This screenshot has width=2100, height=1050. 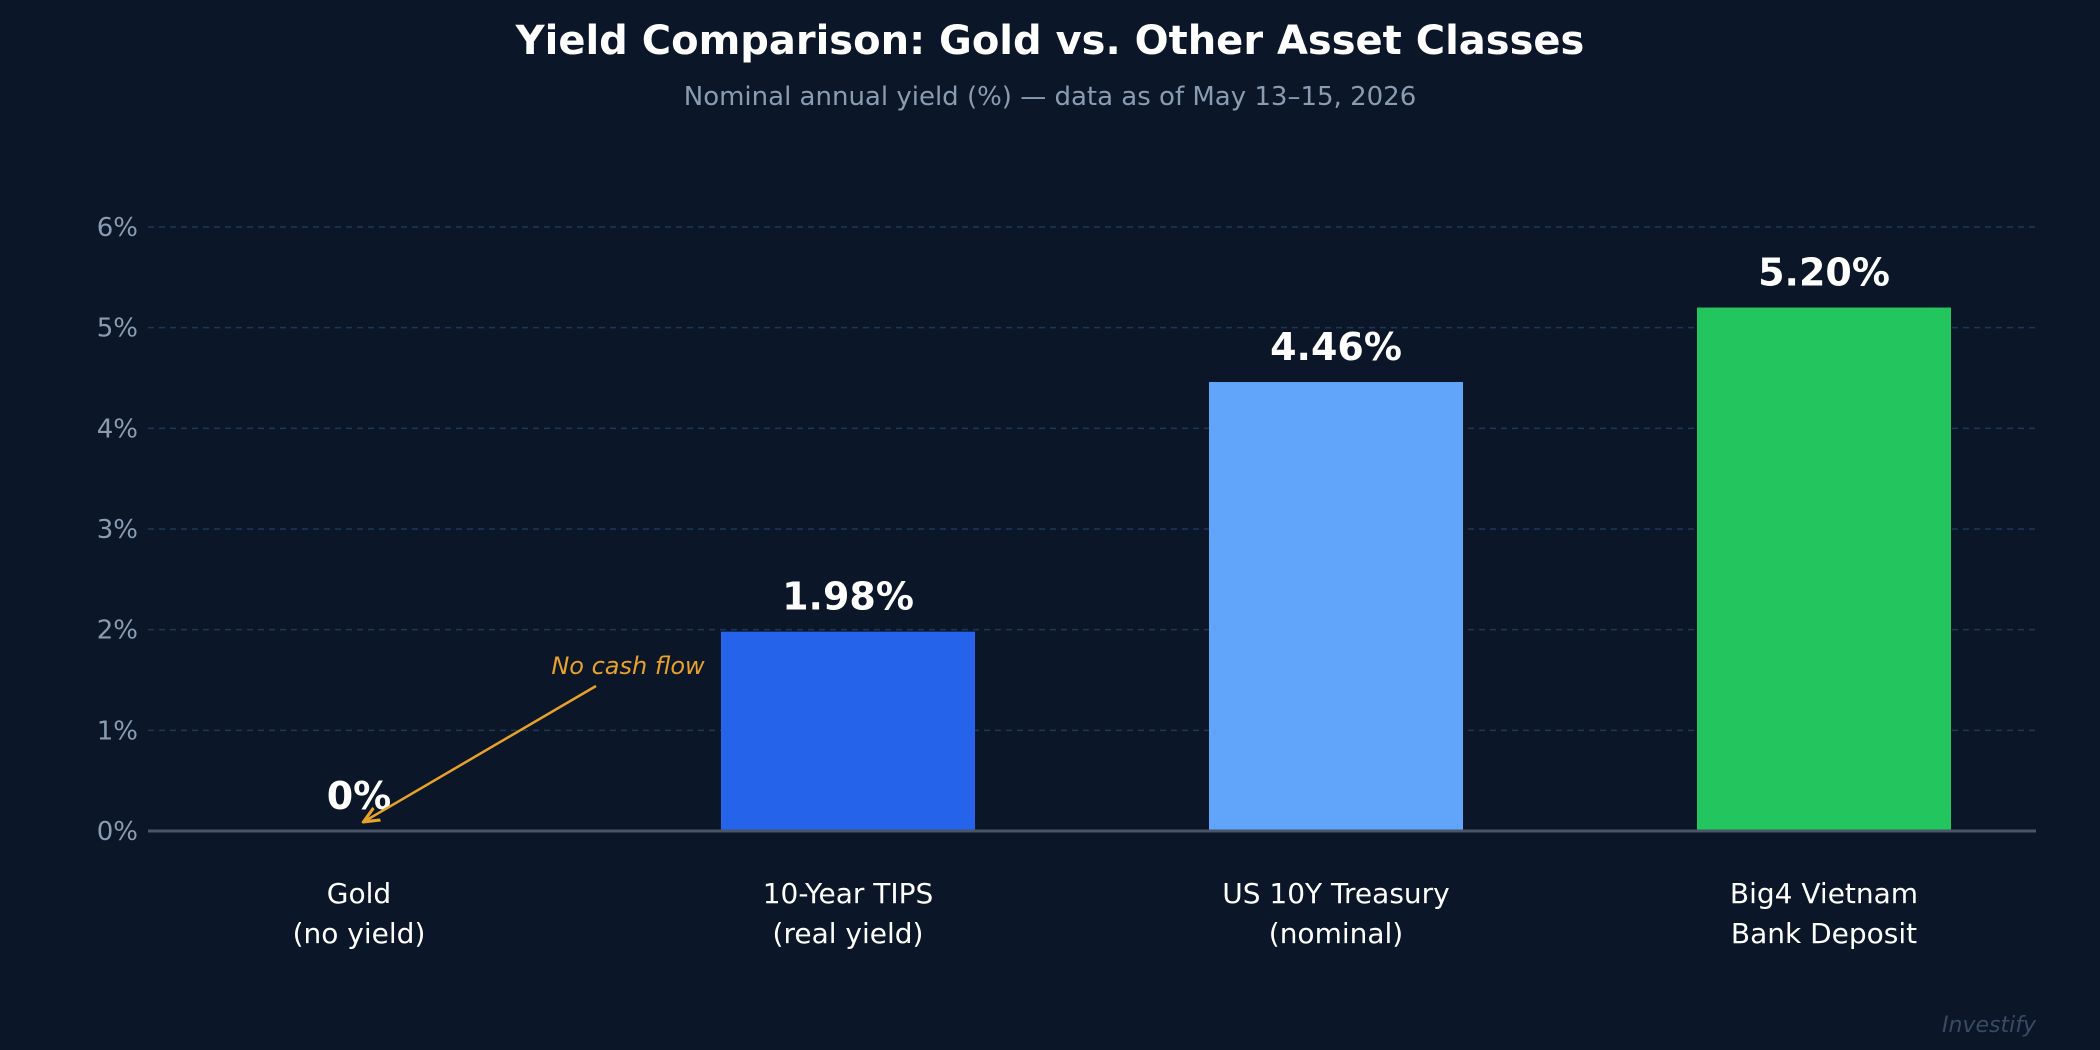 I want to click on category-label: (real yield), so click(x=848, y=933).